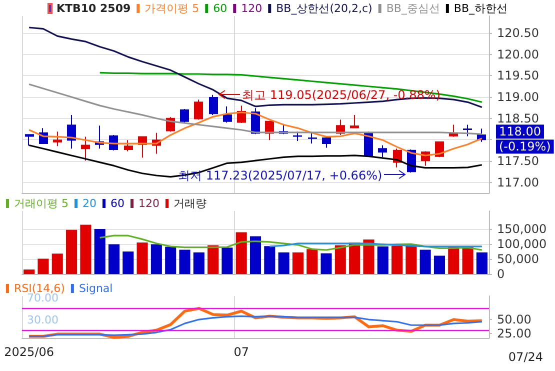  Describe the element at coordinates (172, 8) in the screenshot. I see `legend-label: 가격이평 5` at that location.